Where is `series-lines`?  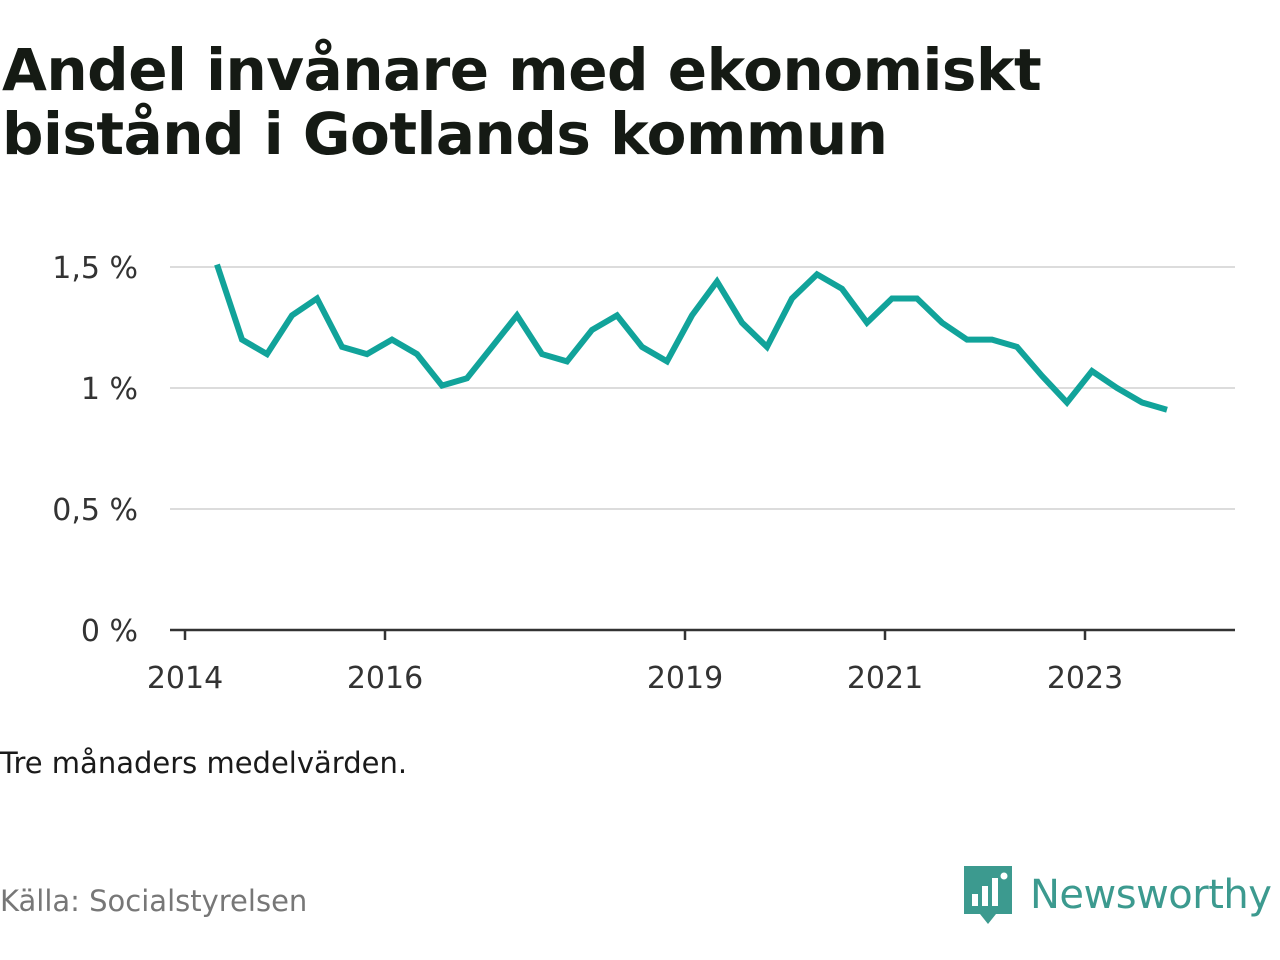
series-lines is located at coordinates (691, 338).